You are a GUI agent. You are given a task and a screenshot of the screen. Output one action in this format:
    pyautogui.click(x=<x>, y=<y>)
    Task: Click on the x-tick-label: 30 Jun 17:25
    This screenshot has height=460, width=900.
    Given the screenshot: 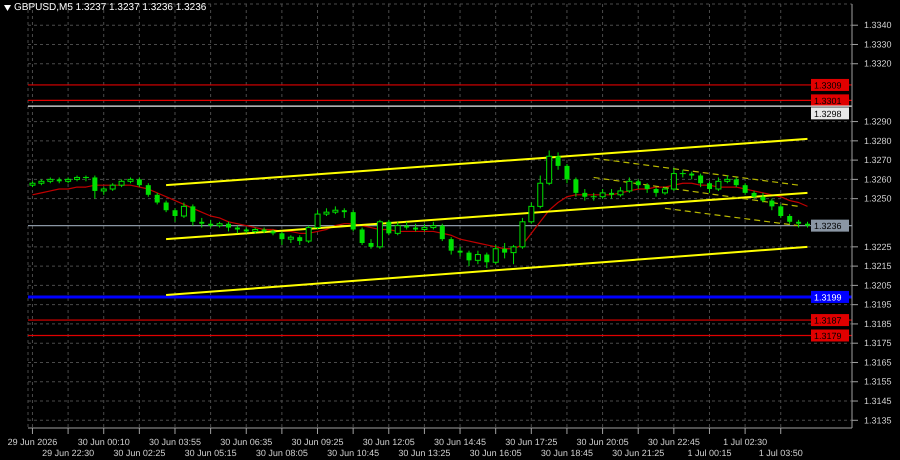 What is the action you would take?
    pyautogui.click(x=531, y=442)
    